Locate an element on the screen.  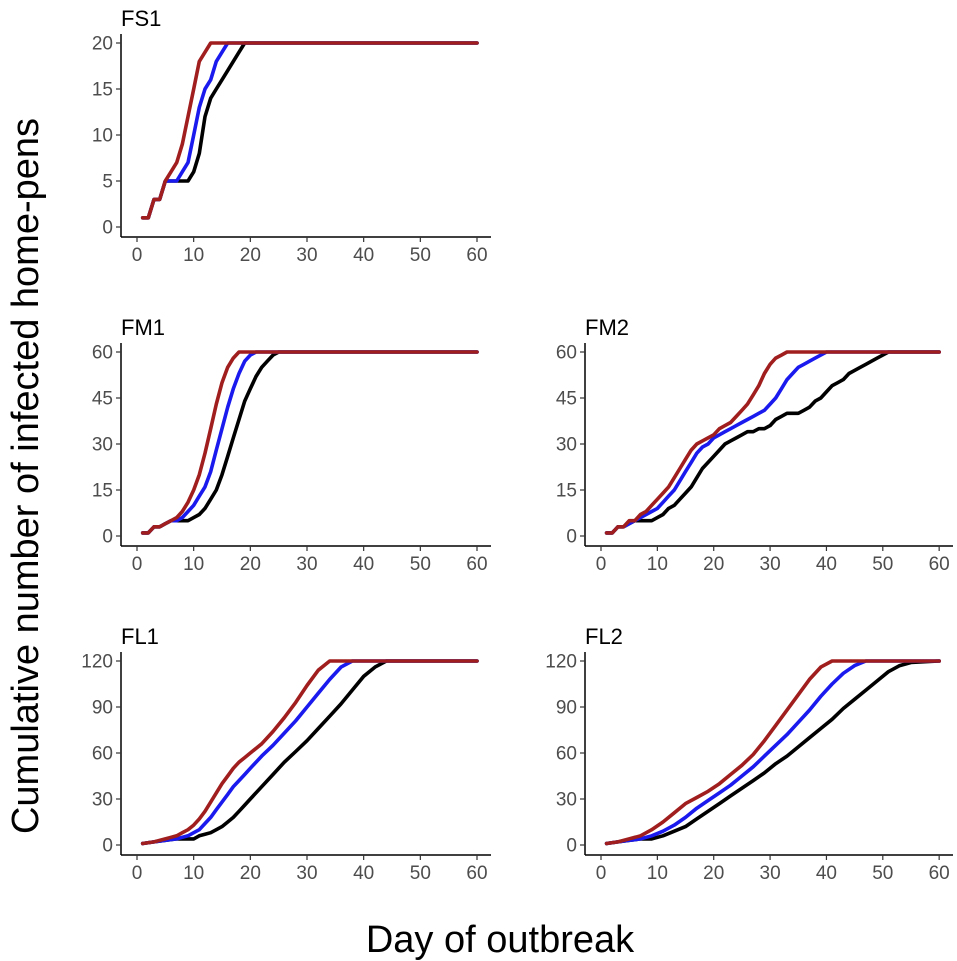
fl2-x-tick-label: 10 is located at coordinates (657, 873).